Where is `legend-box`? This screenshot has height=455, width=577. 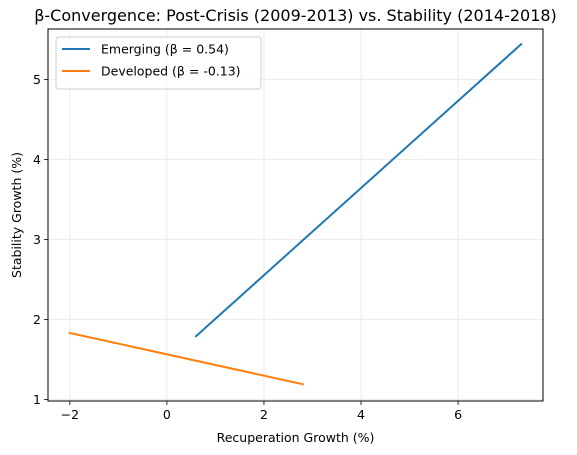 legend-box is located at coordinates (158, 63).